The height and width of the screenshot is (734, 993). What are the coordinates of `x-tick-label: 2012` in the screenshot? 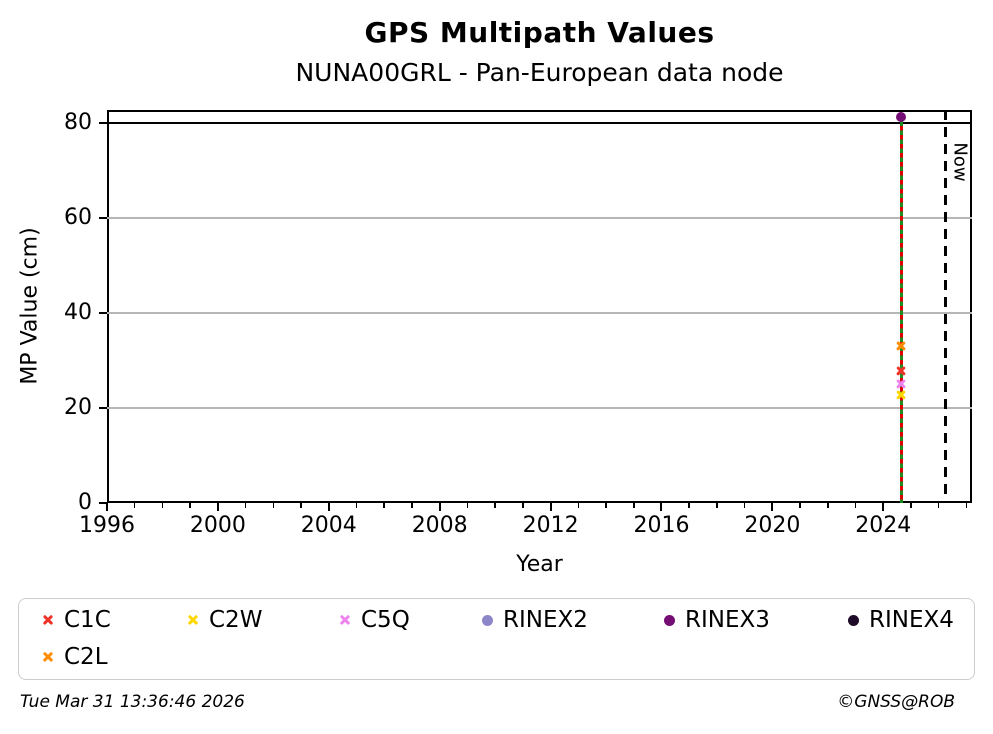 It's located at (550, 525).